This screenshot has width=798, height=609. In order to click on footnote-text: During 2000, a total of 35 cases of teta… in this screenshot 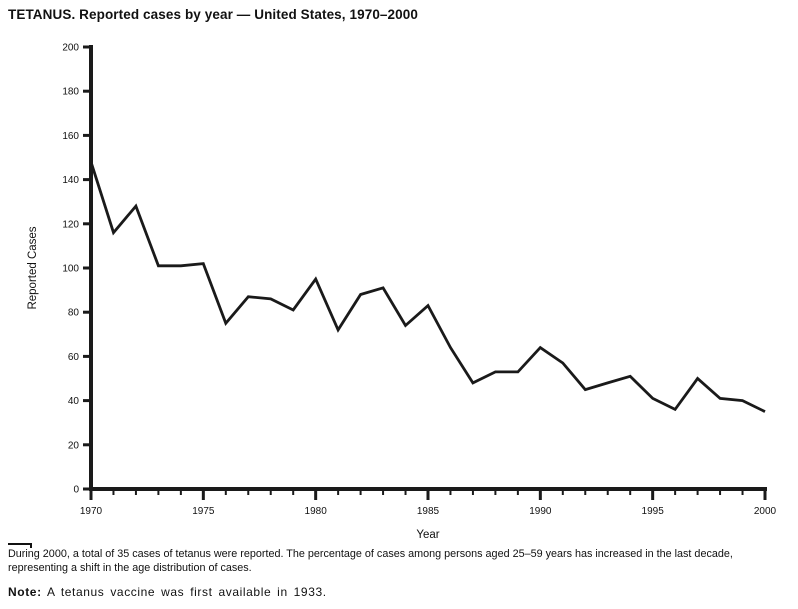, I will do `click(370, 561)`.